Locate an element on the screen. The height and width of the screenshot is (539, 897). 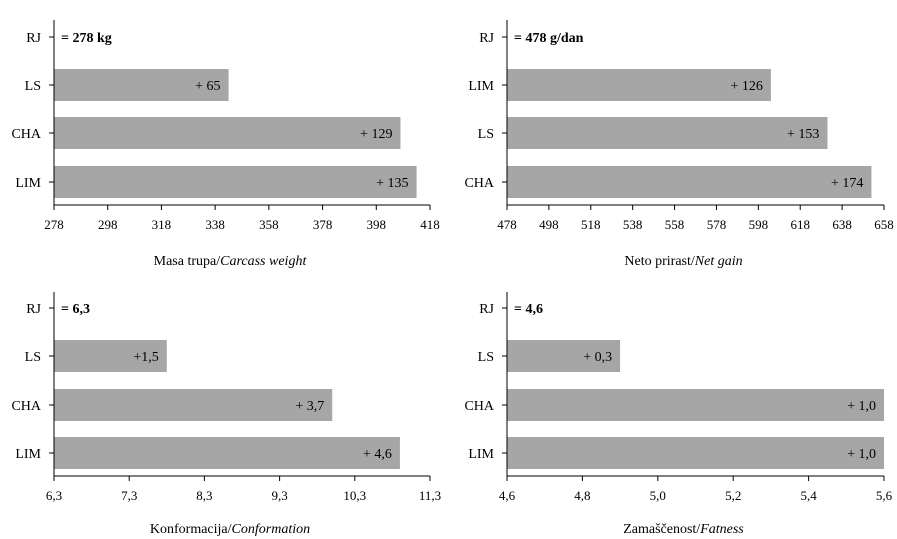
x-tick-label: 598 is located at coordinates (759, 224).